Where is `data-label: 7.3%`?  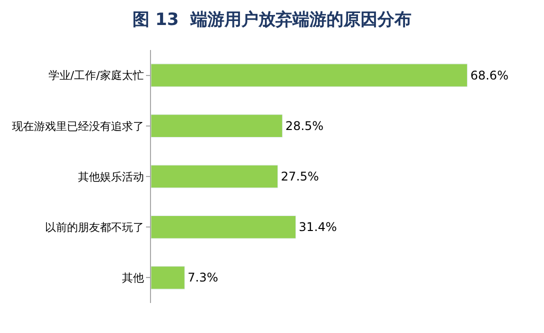 data-label: 7.3% is located at coordinates (203, 277).